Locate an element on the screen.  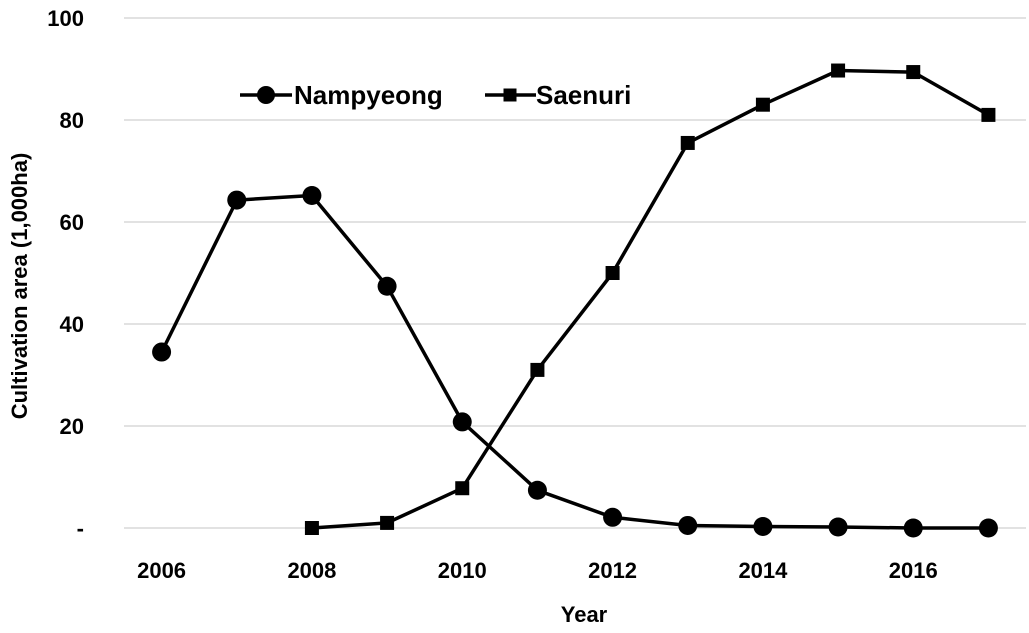
x-tick-label: 2012 is located at coordinates (612, 570).